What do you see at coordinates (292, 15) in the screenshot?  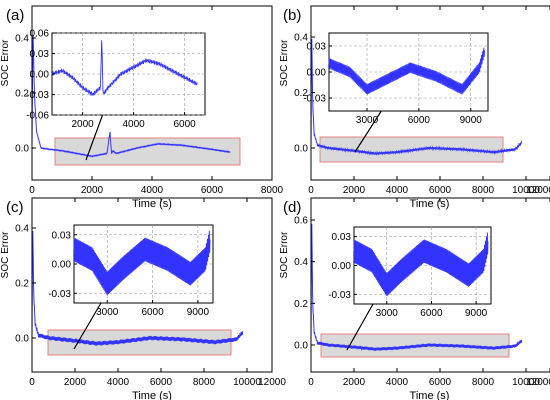 I see `panel-label: (b)` at bounding box center [292, 15].